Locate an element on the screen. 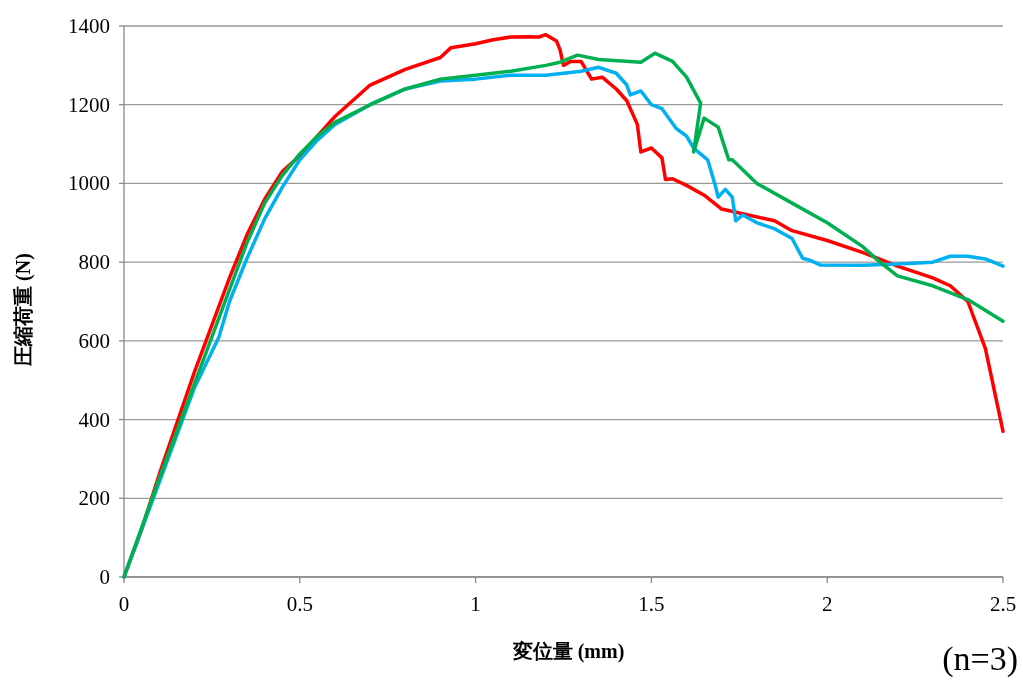 This screenshot has width=1023, height=684. y-tick-label: 1000 is located at coordinates (89, 183).